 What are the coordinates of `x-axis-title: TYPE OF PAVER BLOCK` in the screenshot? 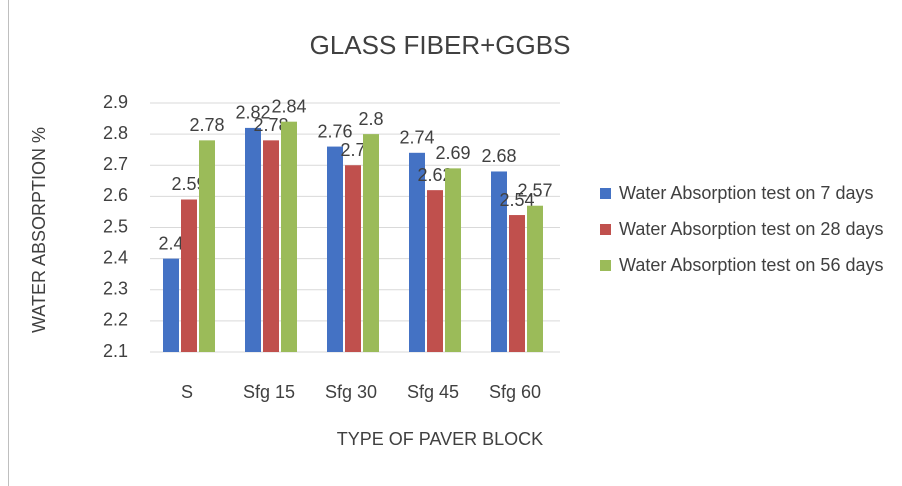 It's located at (440, 439).